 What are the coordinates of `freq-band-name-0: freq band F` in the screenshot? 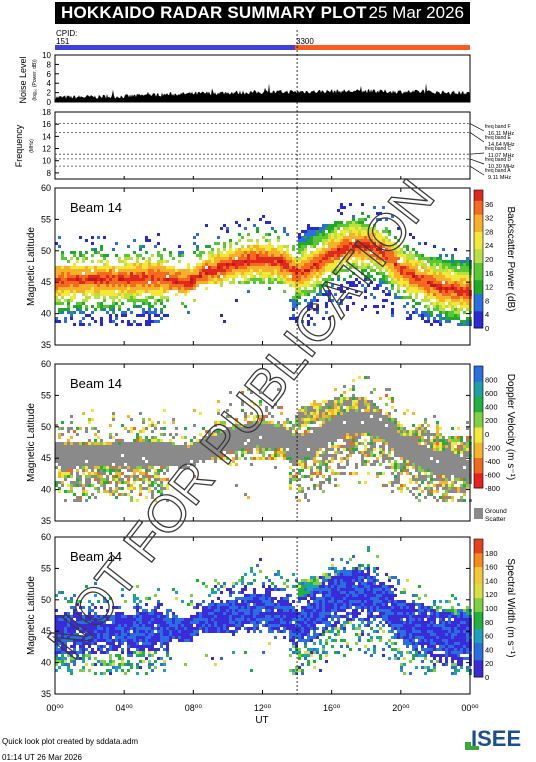 It's located at (498, 127).